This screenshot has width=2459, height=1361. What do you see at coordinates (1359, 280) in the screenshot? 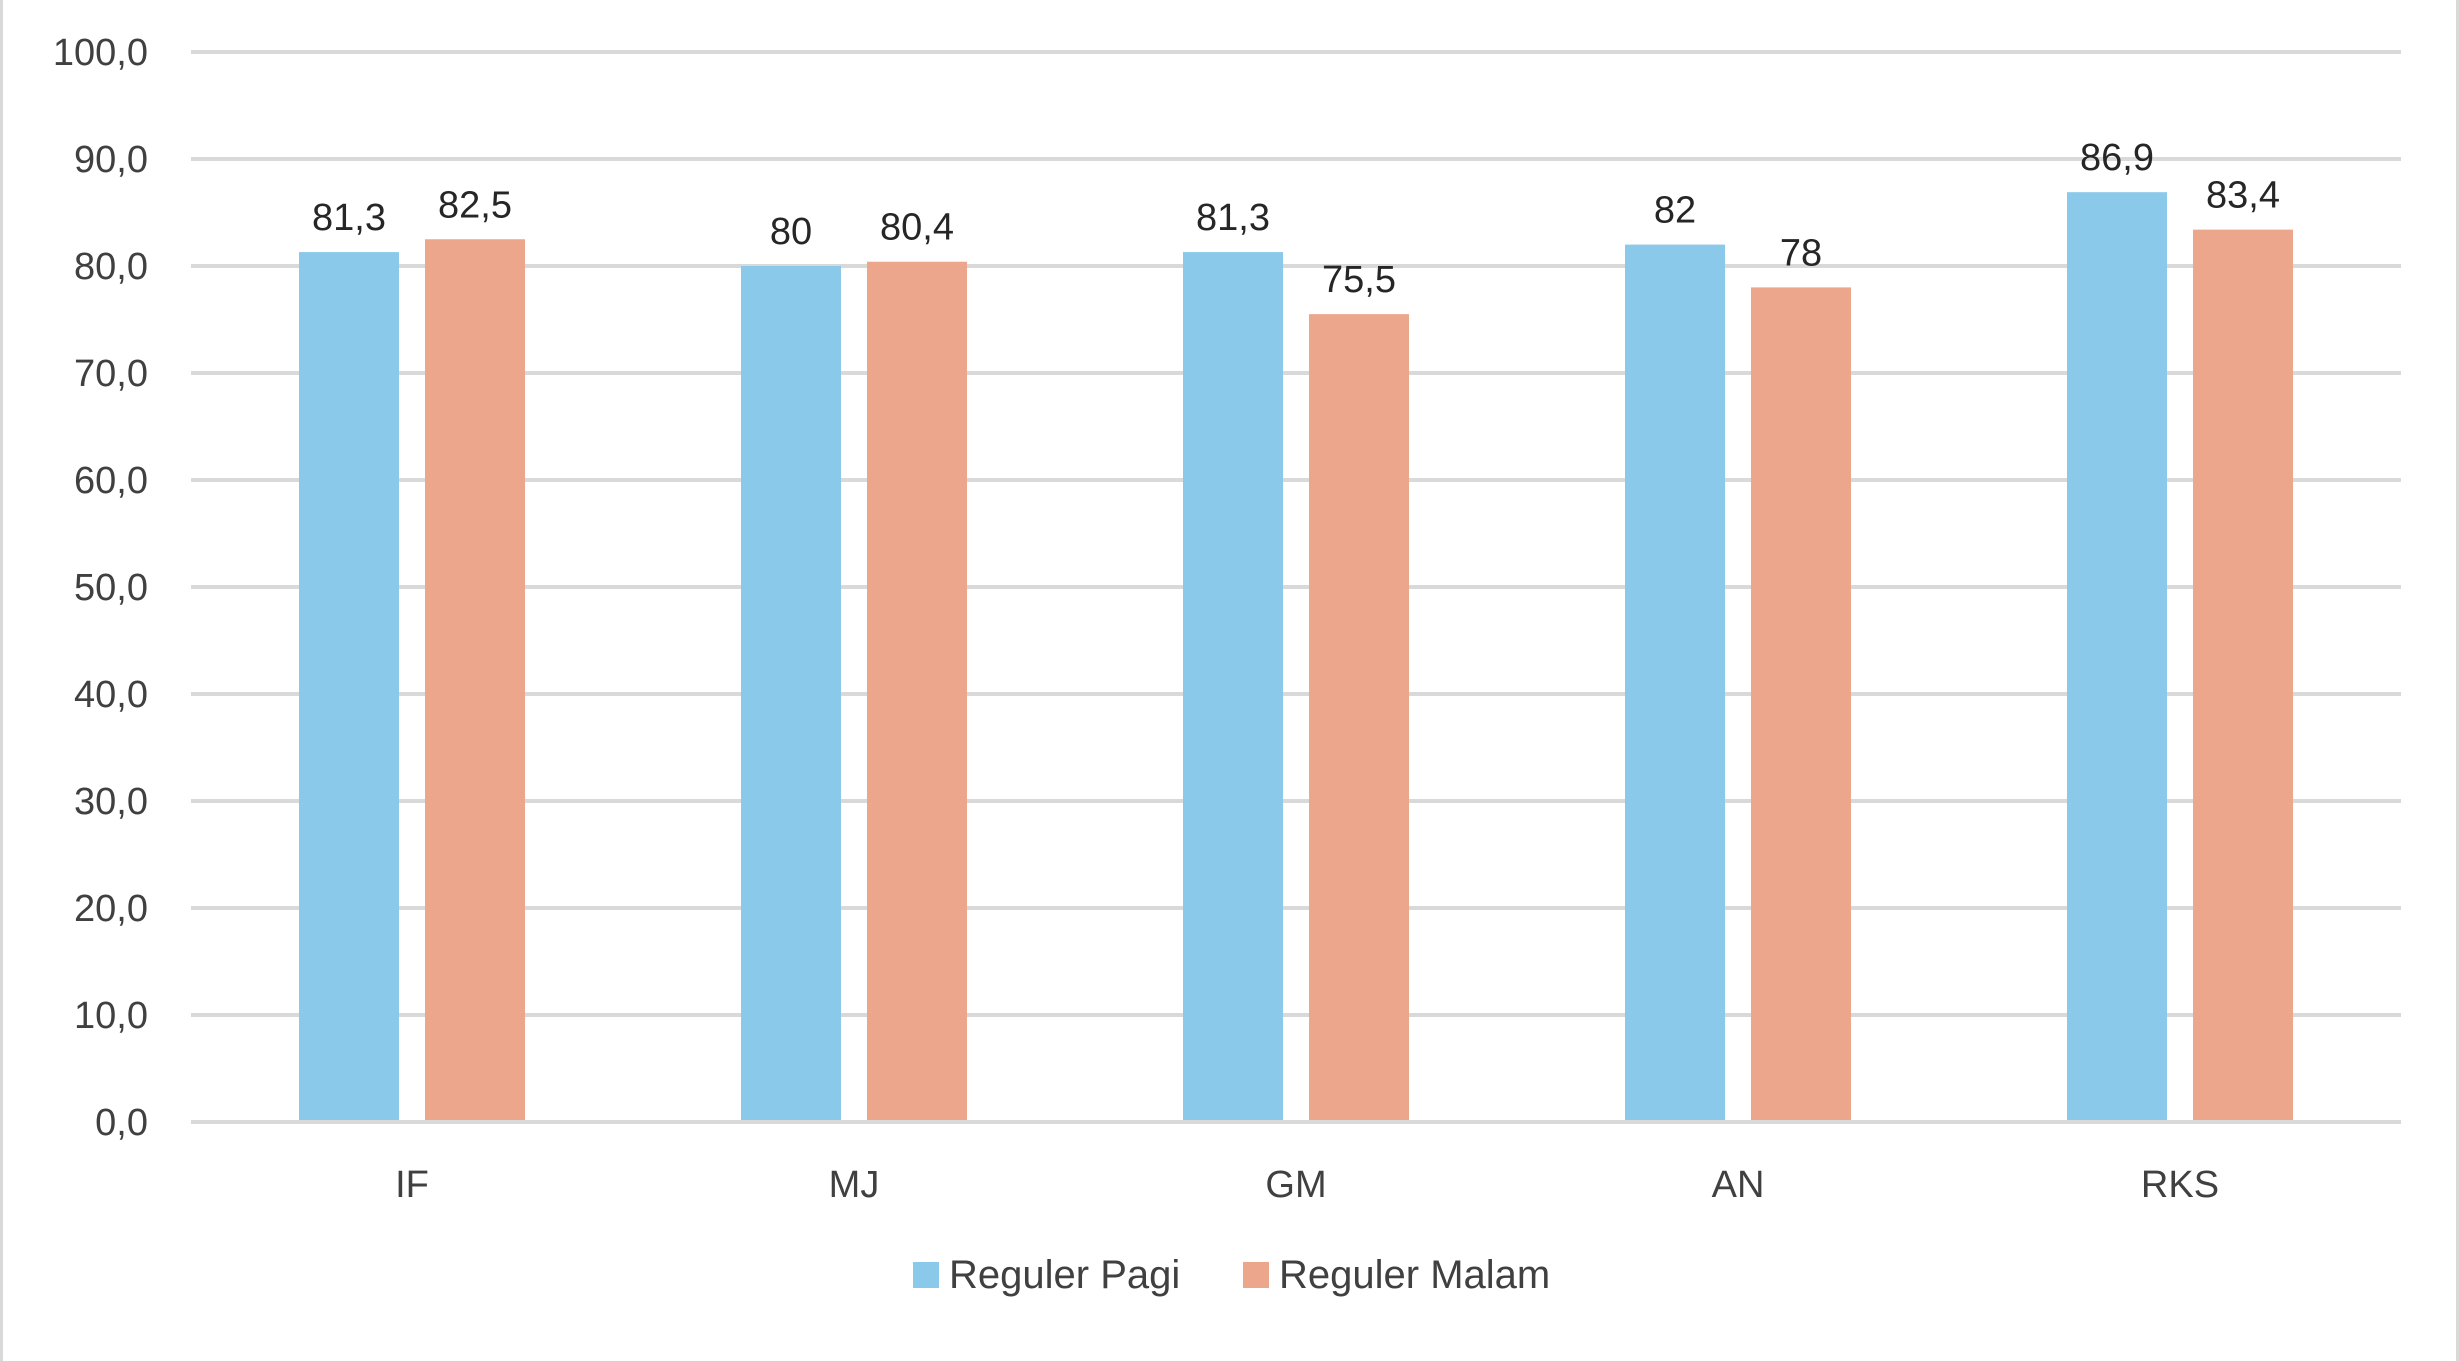
I see `data-label: 75,5` at bounding box center [1359, 280].